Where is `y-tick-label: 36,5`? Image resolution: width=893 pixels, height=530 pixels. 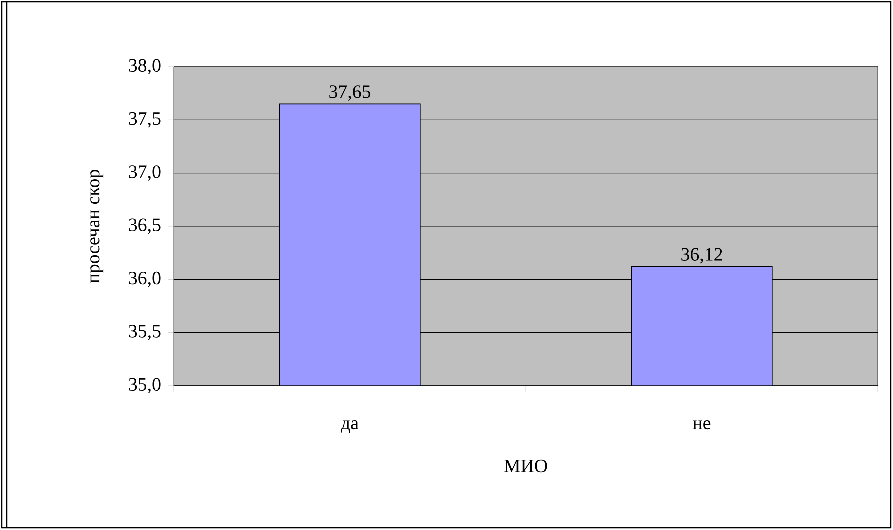 y-tick-label: 36,5 is located at coordinates (145, 226).